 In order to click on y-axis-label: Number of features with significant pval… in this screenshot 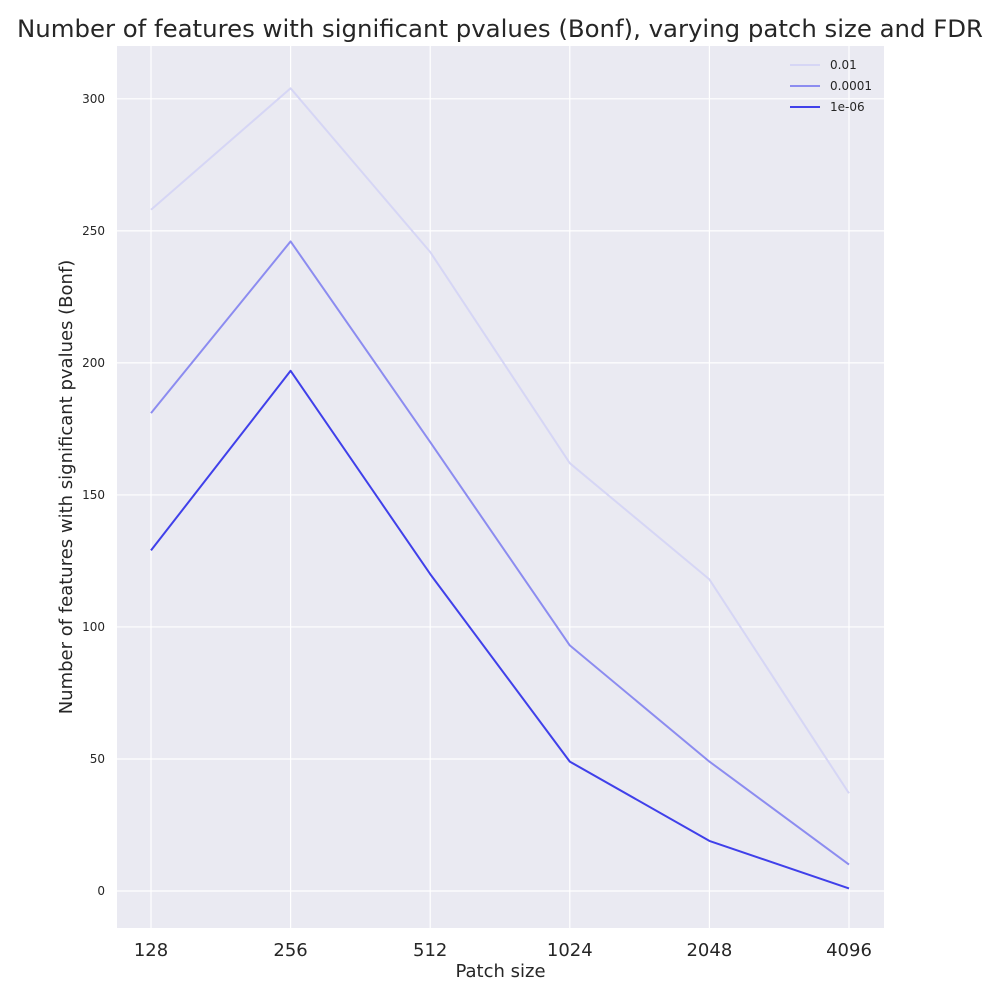, I will do `click(66, 487)`.